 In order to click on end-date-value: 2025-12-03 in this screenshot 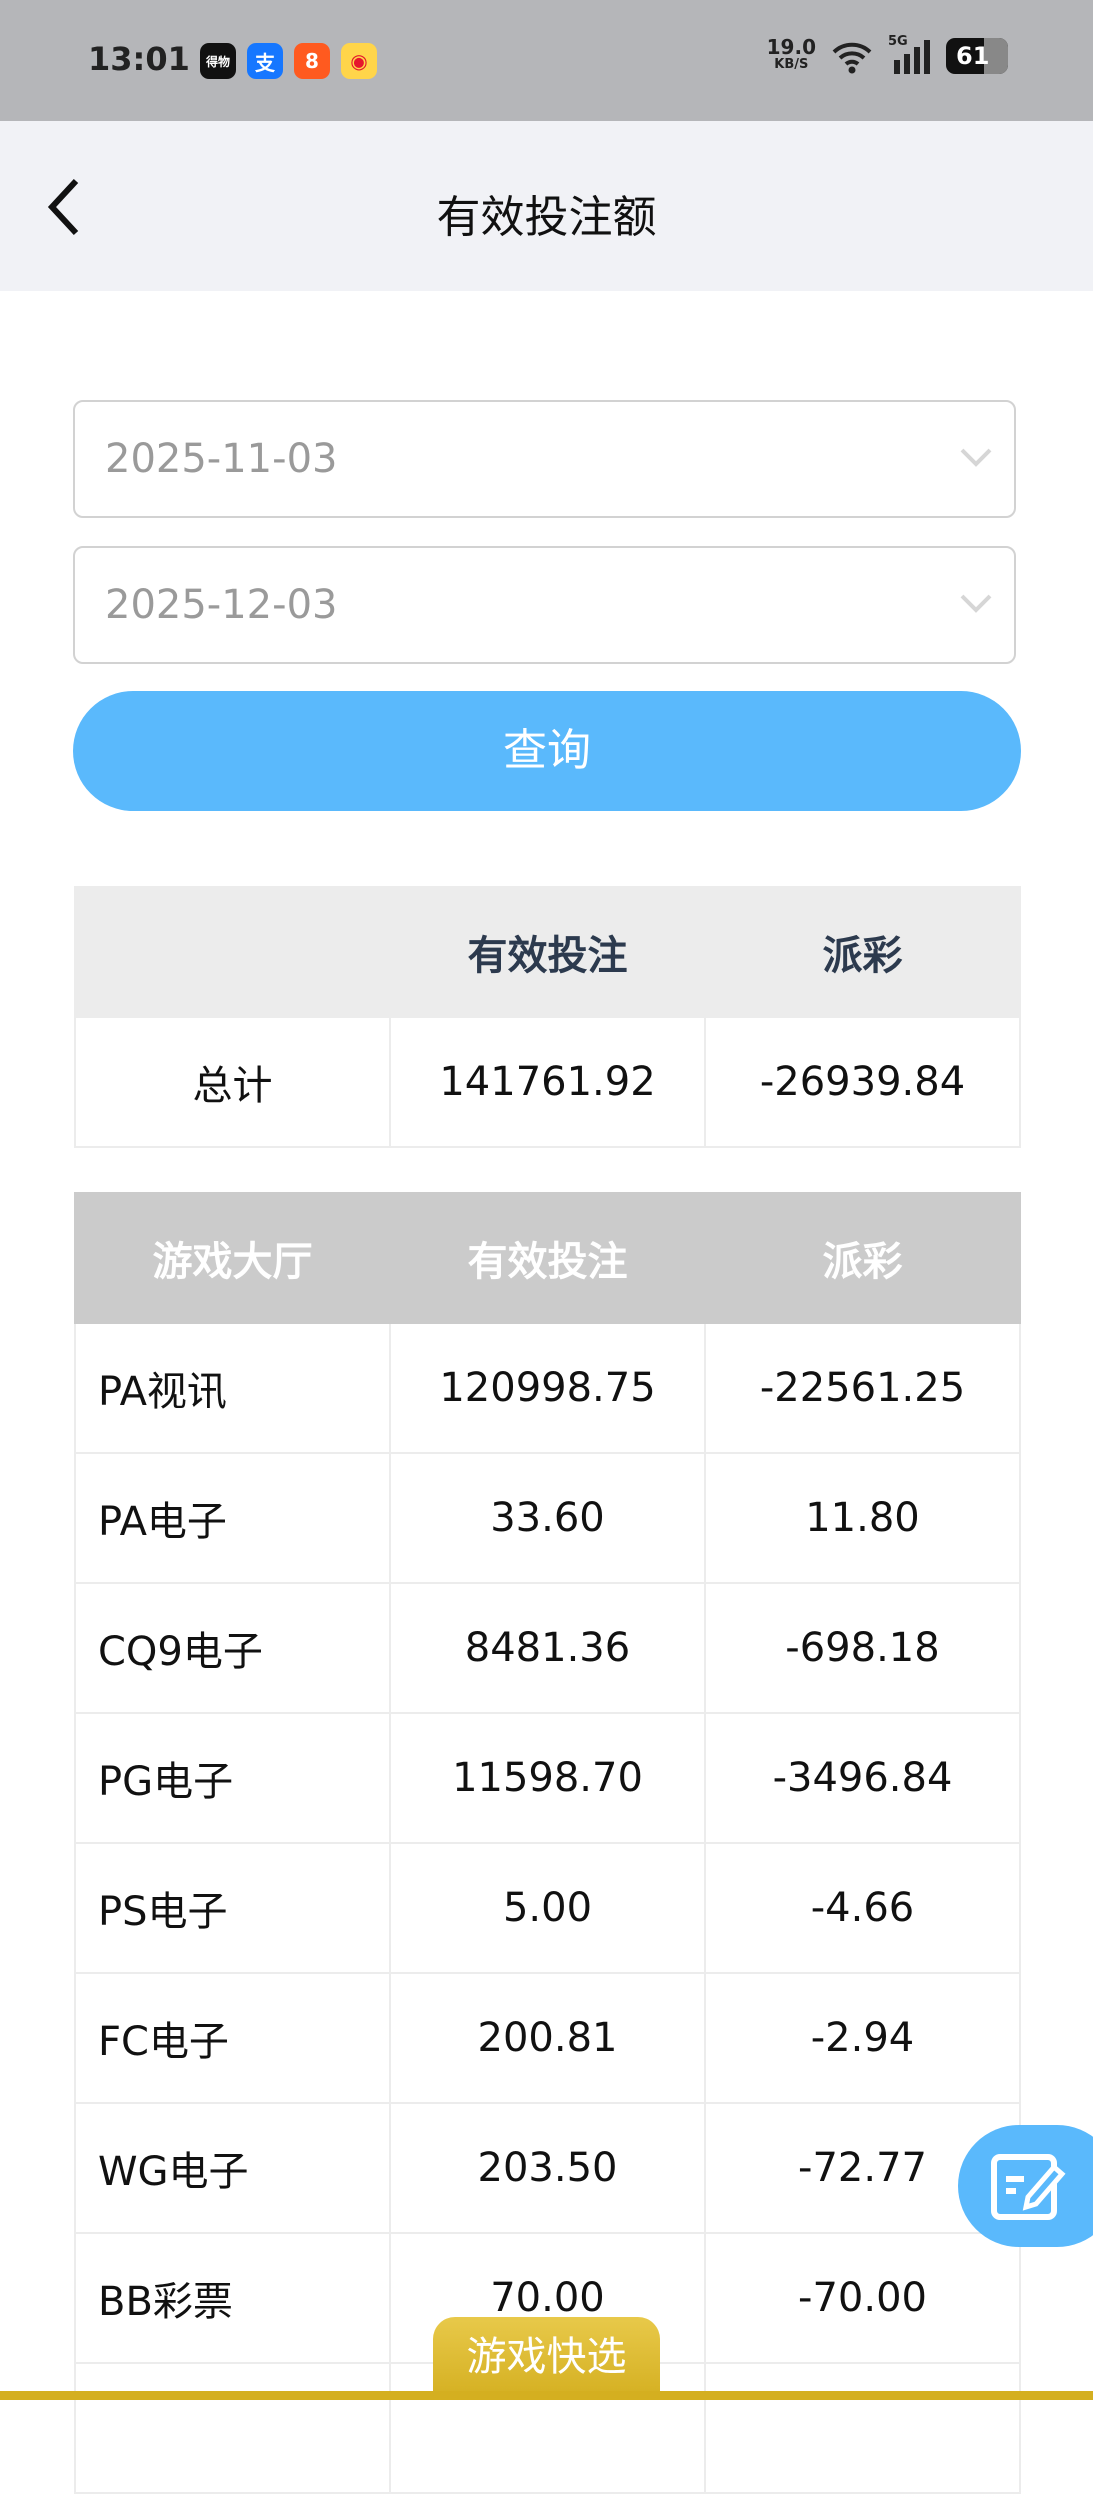, I will do `click(221, 605)`.